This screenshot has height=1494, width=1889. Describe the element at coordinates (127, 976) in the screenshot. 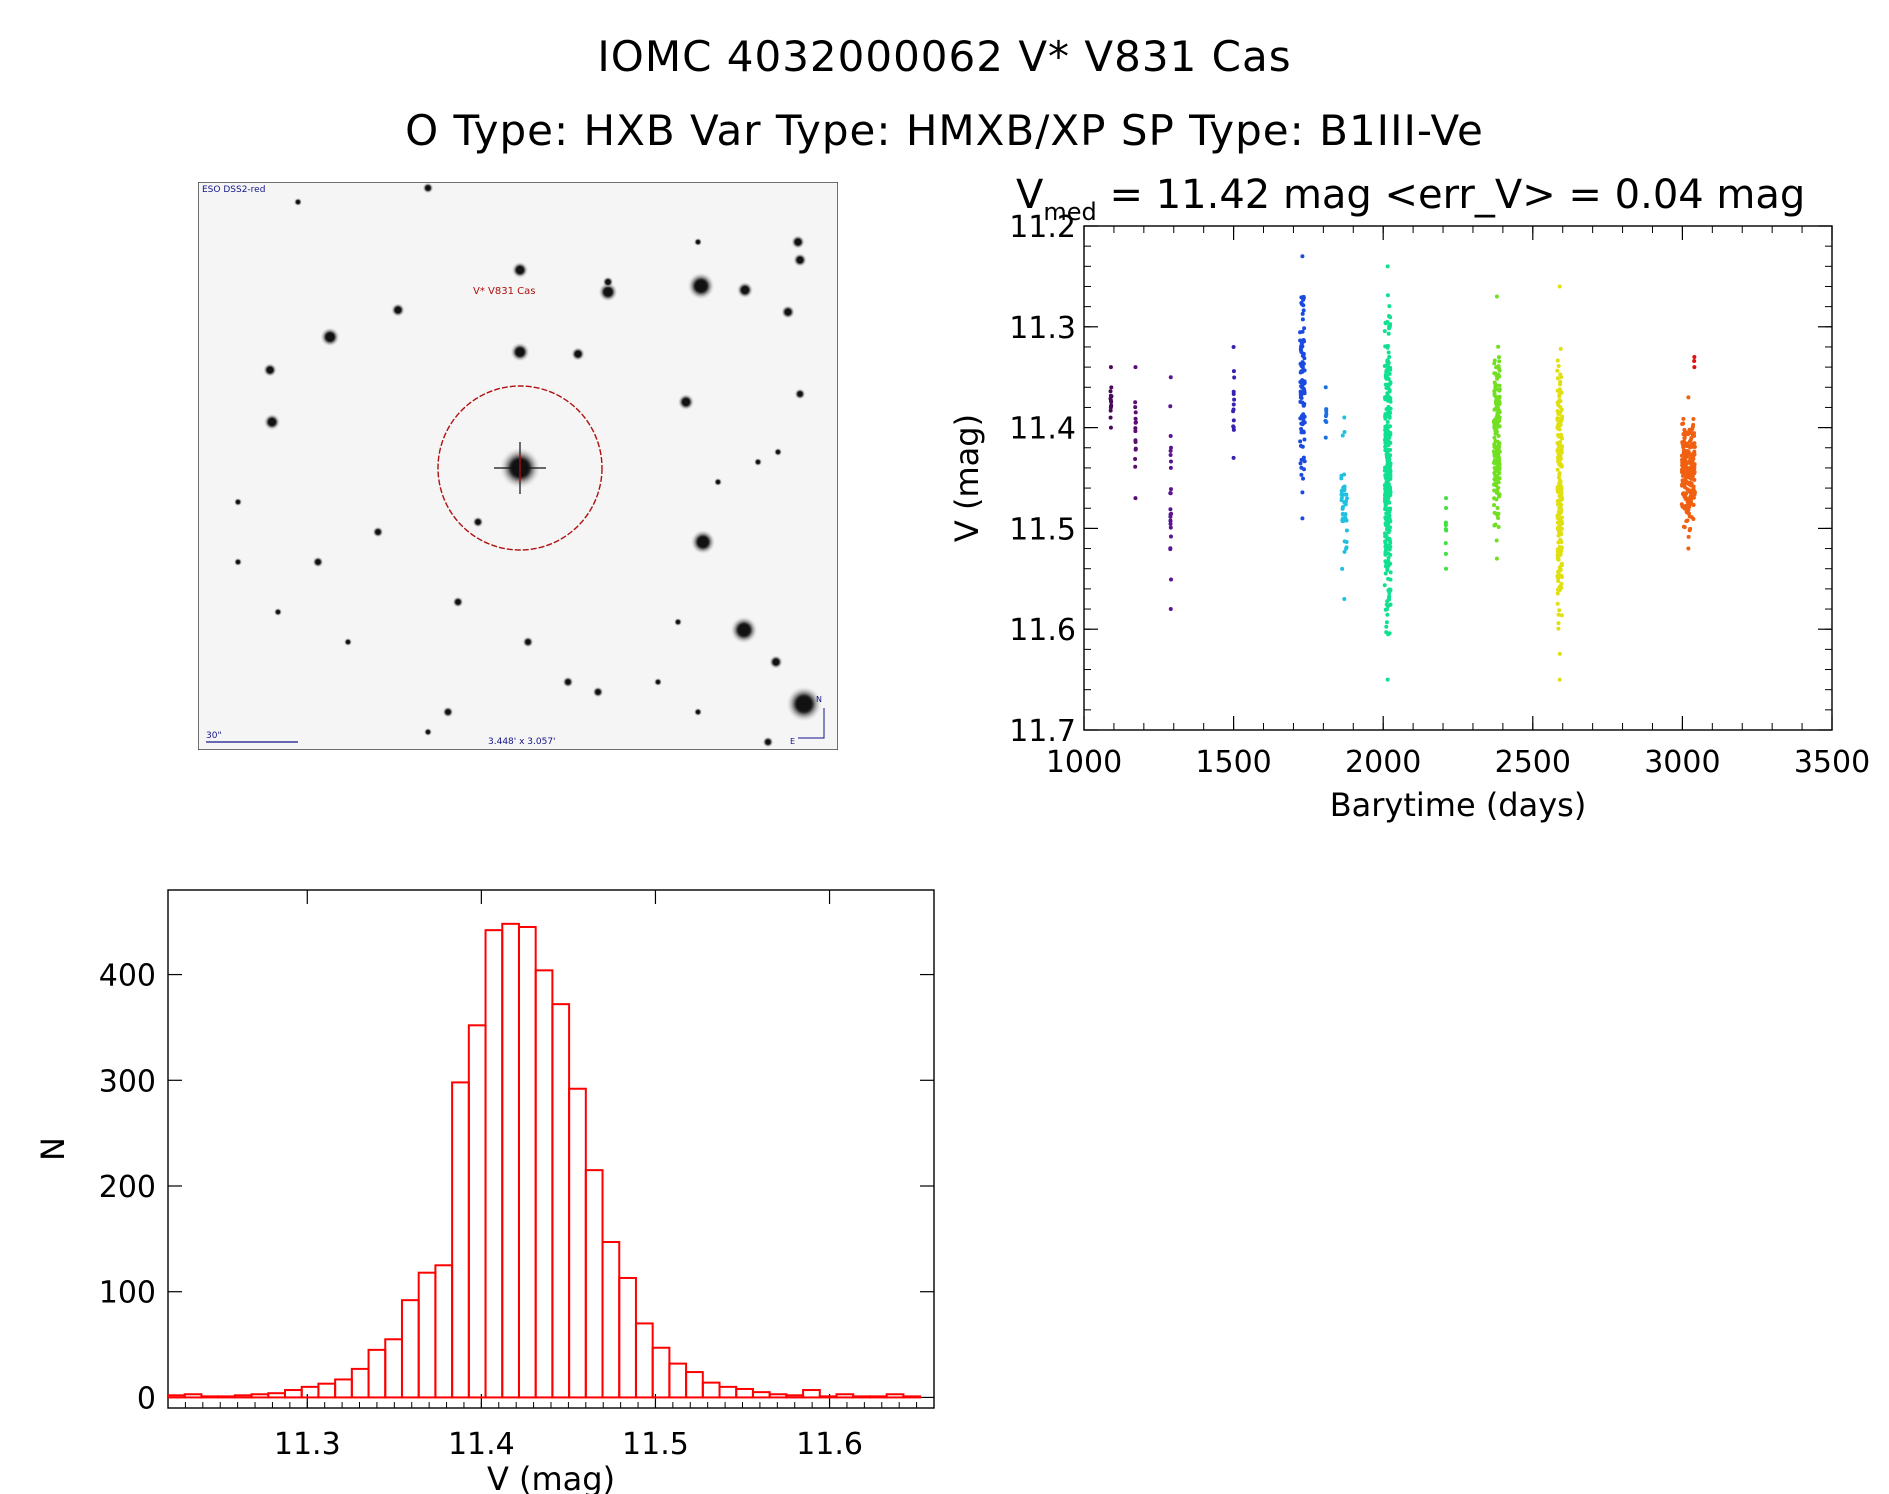

I see `hist-ytick-label: 400` at that location.